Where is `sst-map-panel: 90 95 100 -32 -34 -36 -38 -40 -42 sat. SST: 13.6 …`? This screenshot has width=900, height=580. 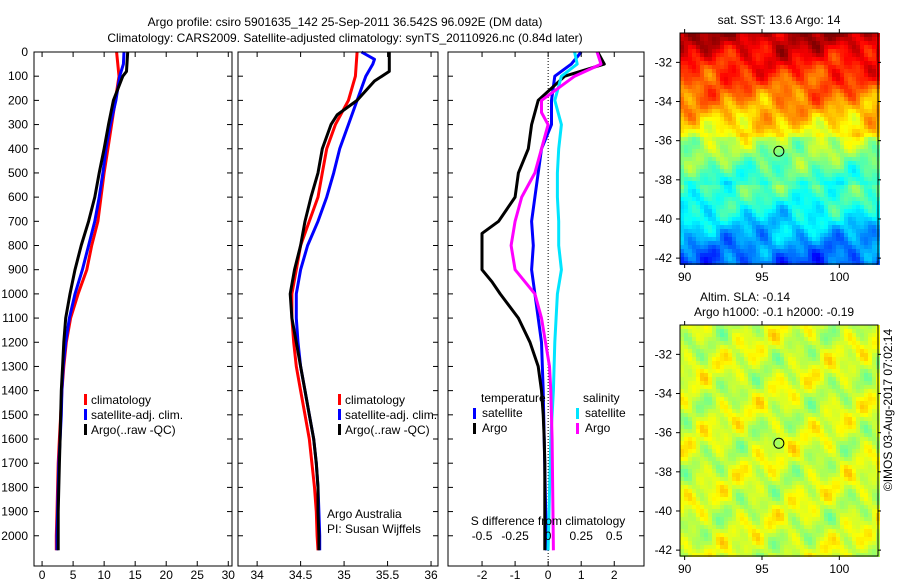
sst-map-panel: 90 95 100 -32 -34 -36 -38 -40 -42 sat. SST: 13.6 … is located at coordinates (768, 148).